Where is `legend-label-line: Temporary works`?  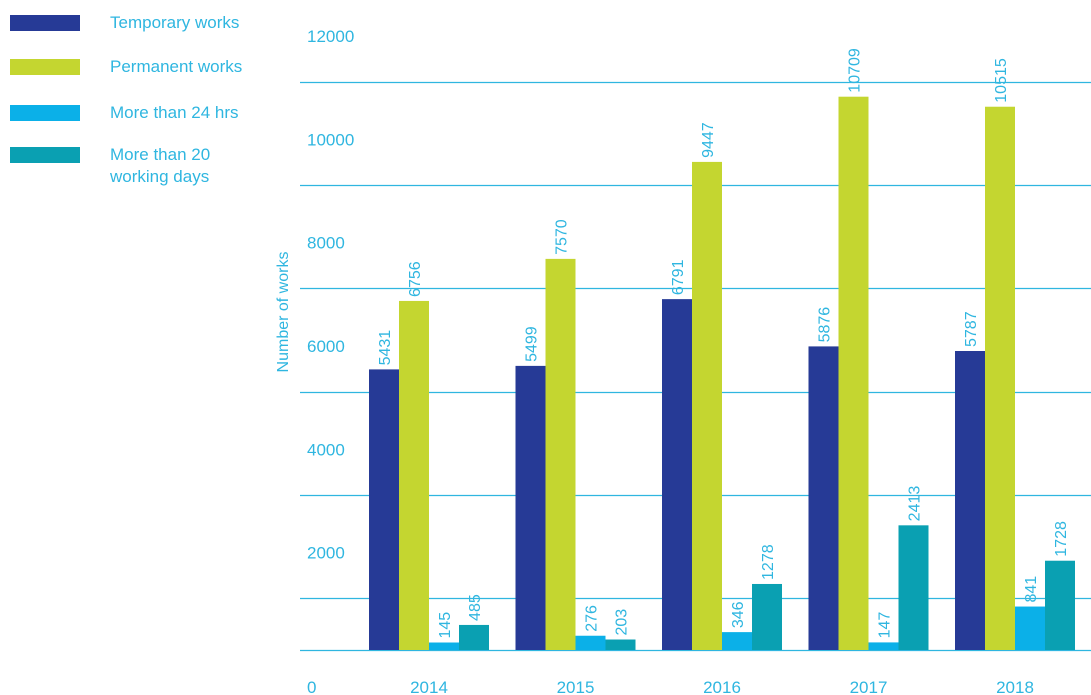 legend-label-line: Temporary works is located at coordinates (175, 22).